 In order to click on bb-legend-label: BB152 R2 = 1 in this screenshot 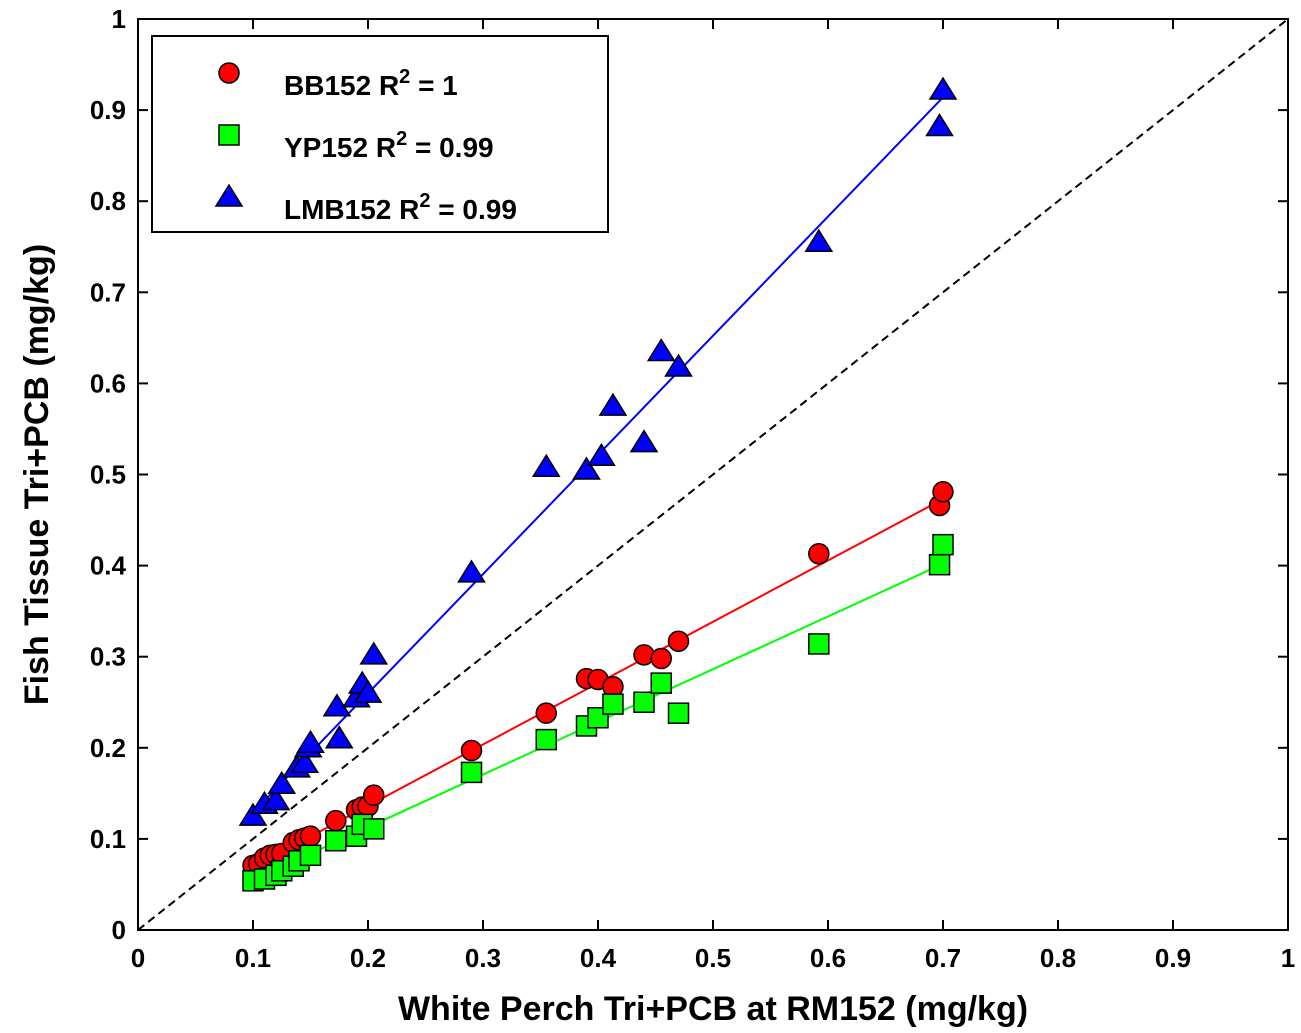, I will do `click(371, 83)`.